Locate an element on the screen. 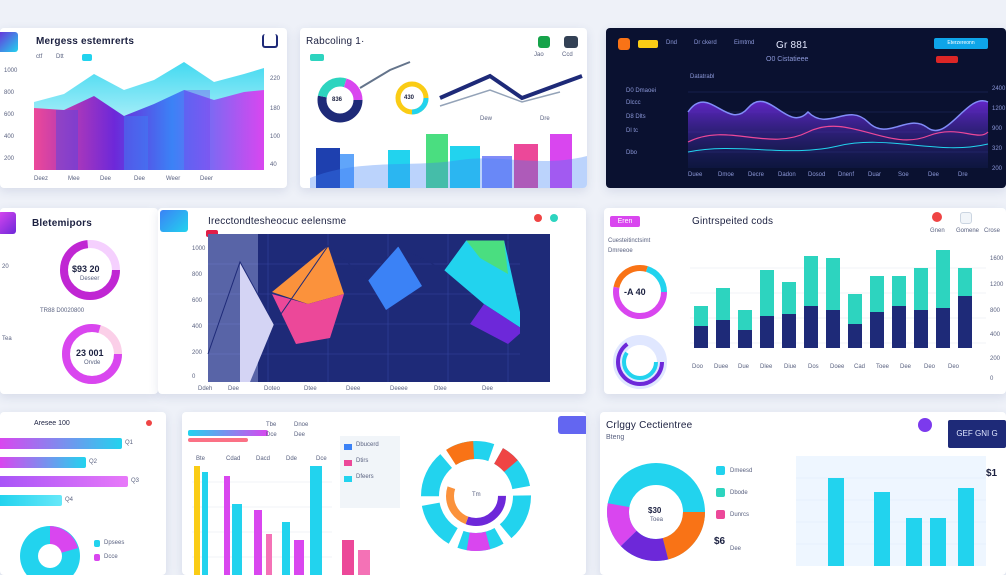  small-donut-fill is located at coordinates (640, 362).